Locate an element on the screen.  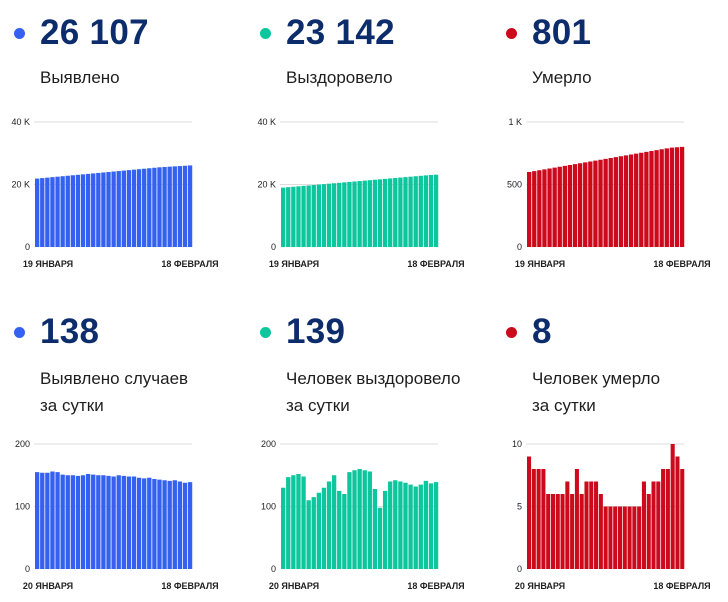
stat-label: Выявлено случаев за сутки is located at coordinates (114, 392).